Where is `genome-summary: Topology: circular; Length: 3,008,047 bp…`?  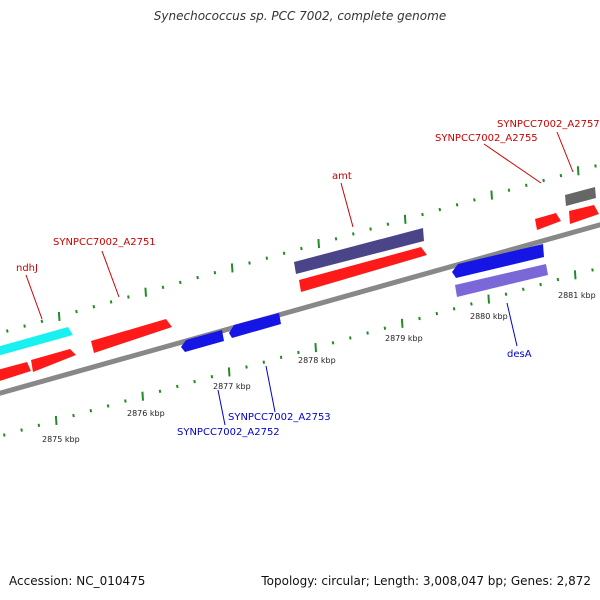
genome-summary: Topology: circular; Length: 3,008,047 bp… is located at coordinates (426, 581).